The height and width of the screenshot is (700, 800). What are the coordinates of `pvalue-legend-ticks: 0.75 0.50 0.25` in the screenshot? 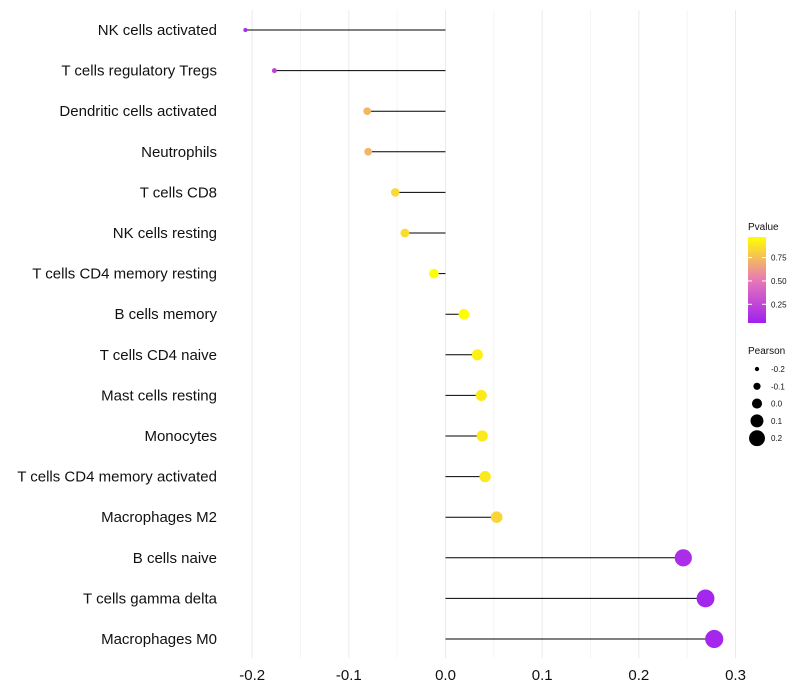 It's located at (767, 281).